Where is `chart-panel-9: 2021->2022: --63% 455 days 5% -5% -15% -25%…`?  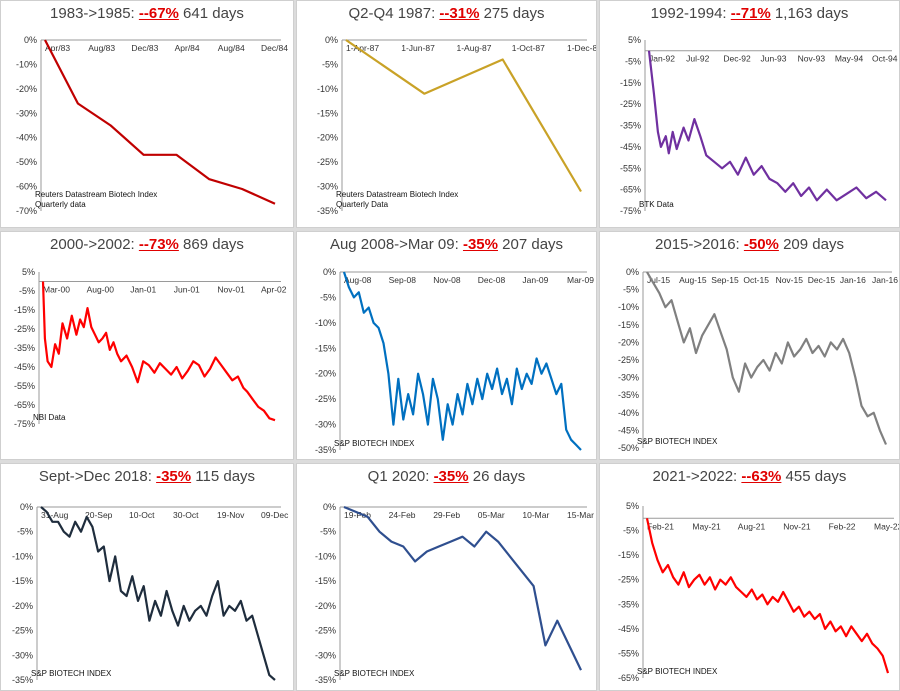
chart-panel-9: 2021->2022: --63% 455 days 5% -5% -15% -25%… is located at coordinates (749, 577).